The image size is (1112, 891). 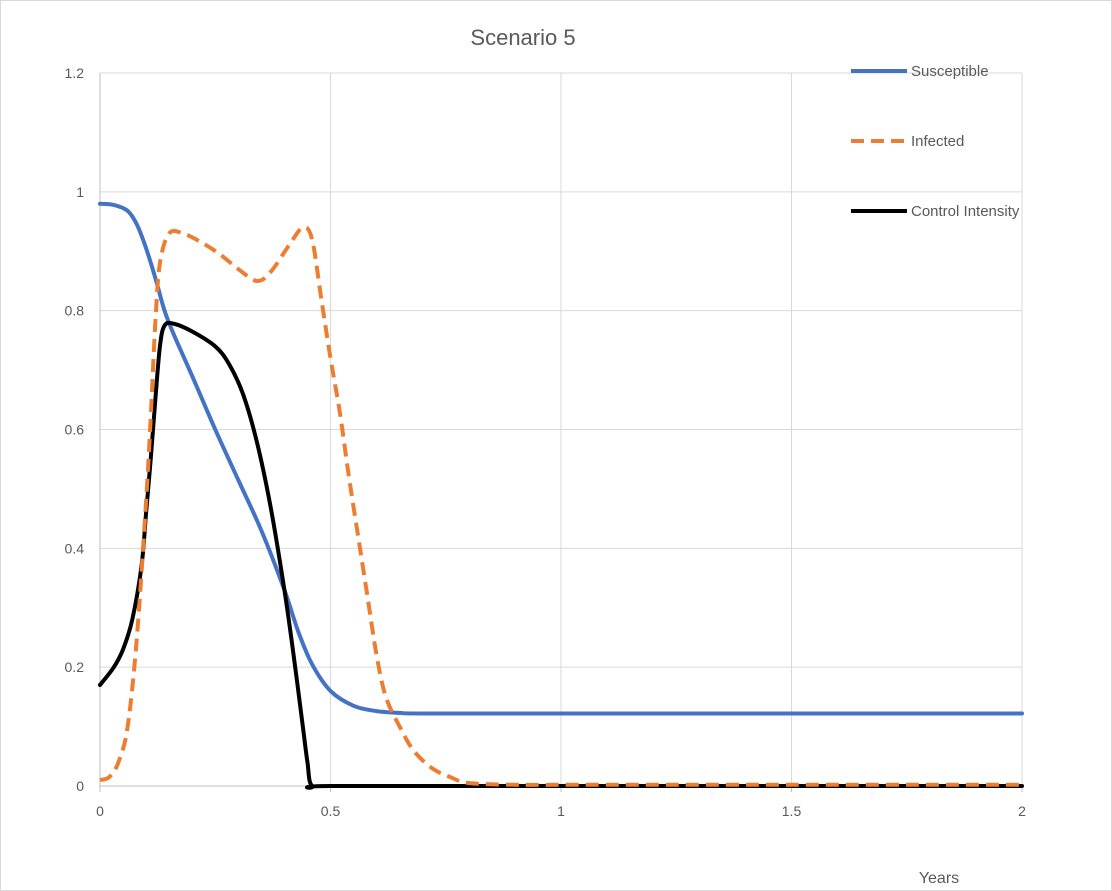 I want to click on x-tick-label: 2, so click(x=1022, y=811).